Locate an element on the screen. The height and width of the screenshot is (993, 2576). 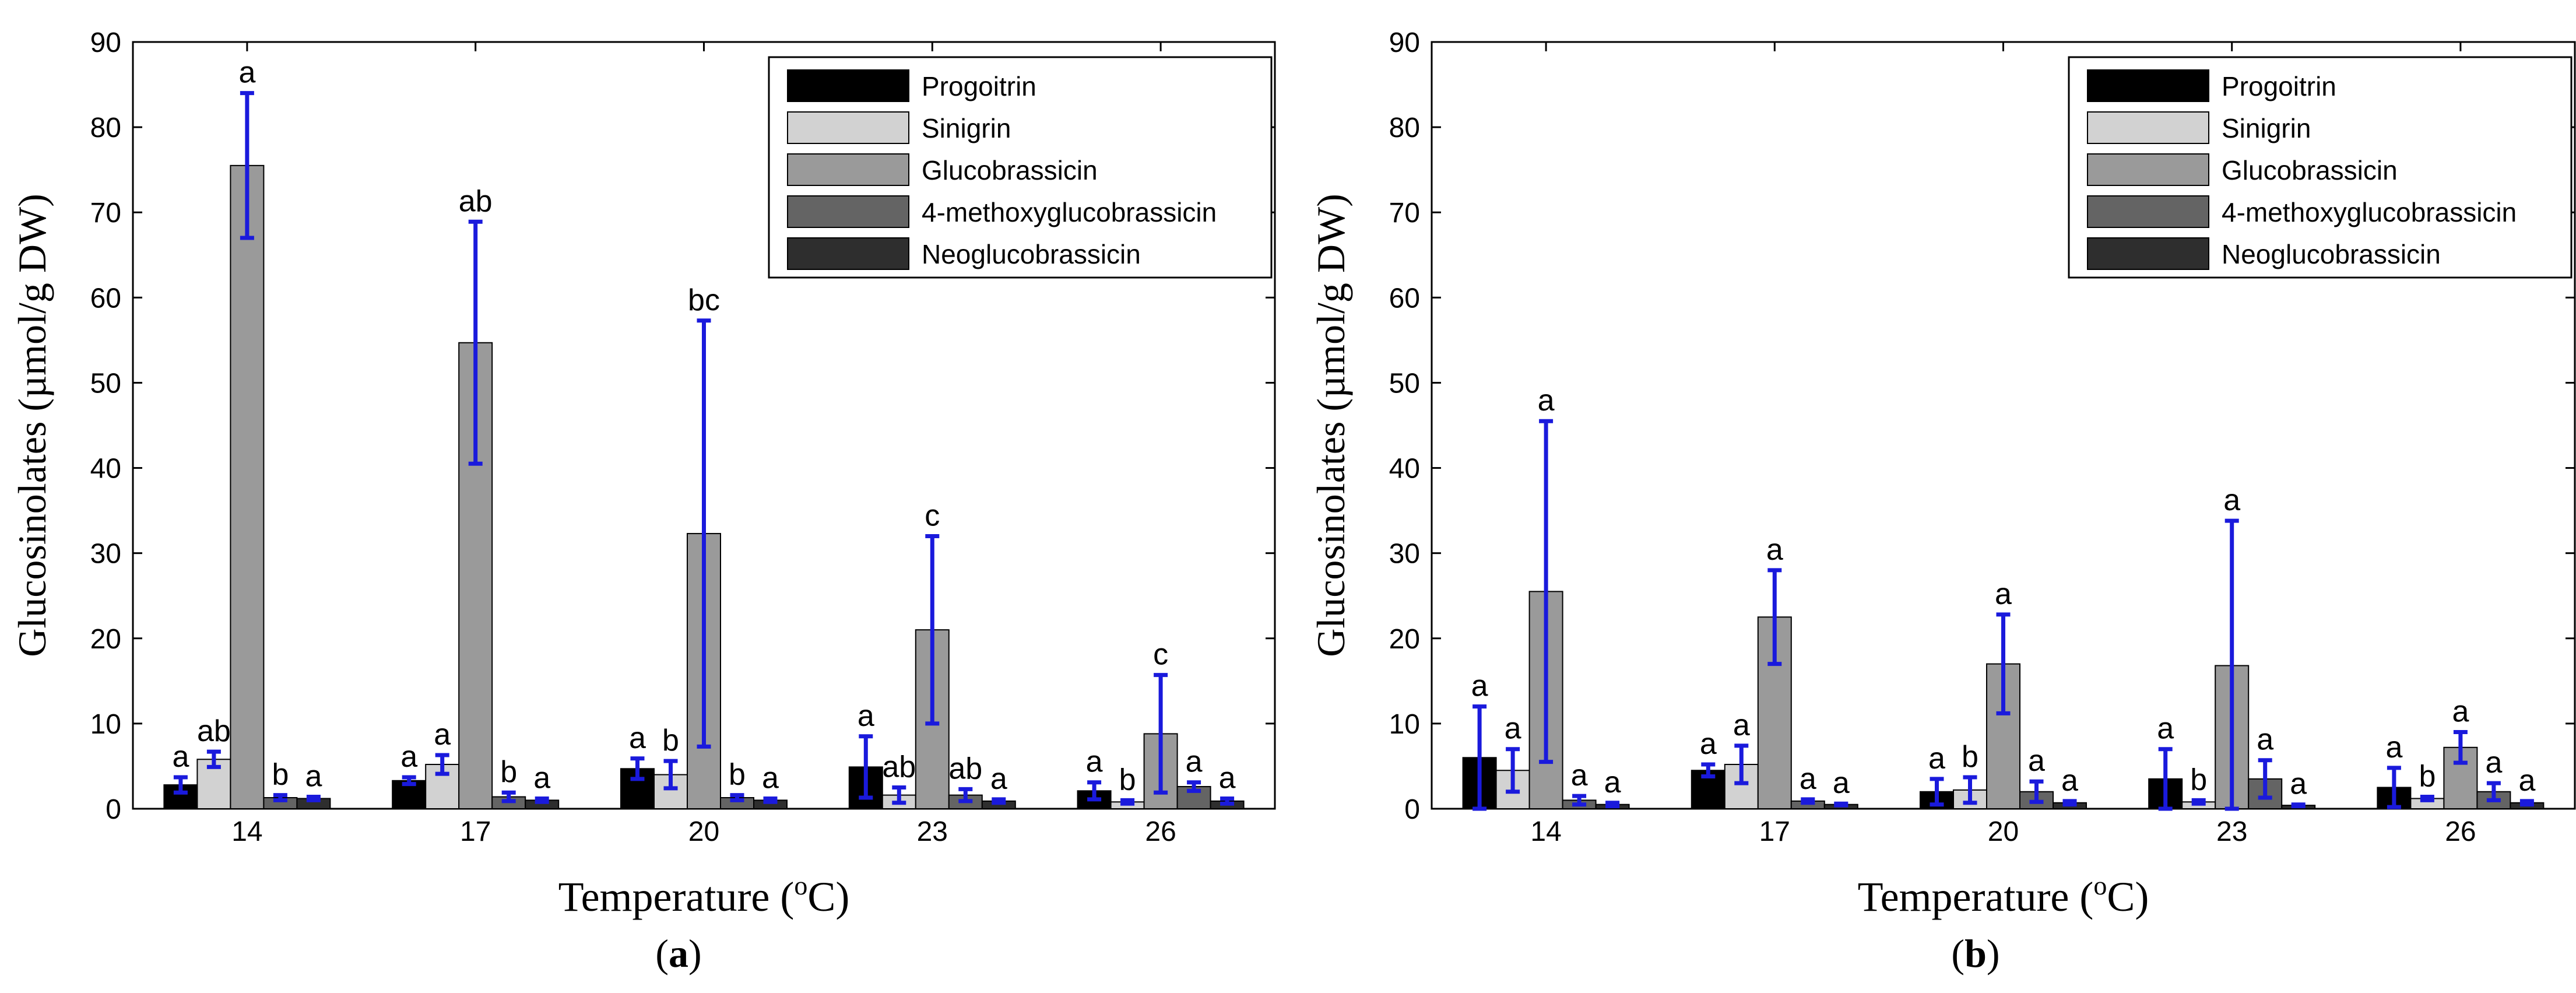
x-tick-label: 17 is located at coordinates (1774, 831).